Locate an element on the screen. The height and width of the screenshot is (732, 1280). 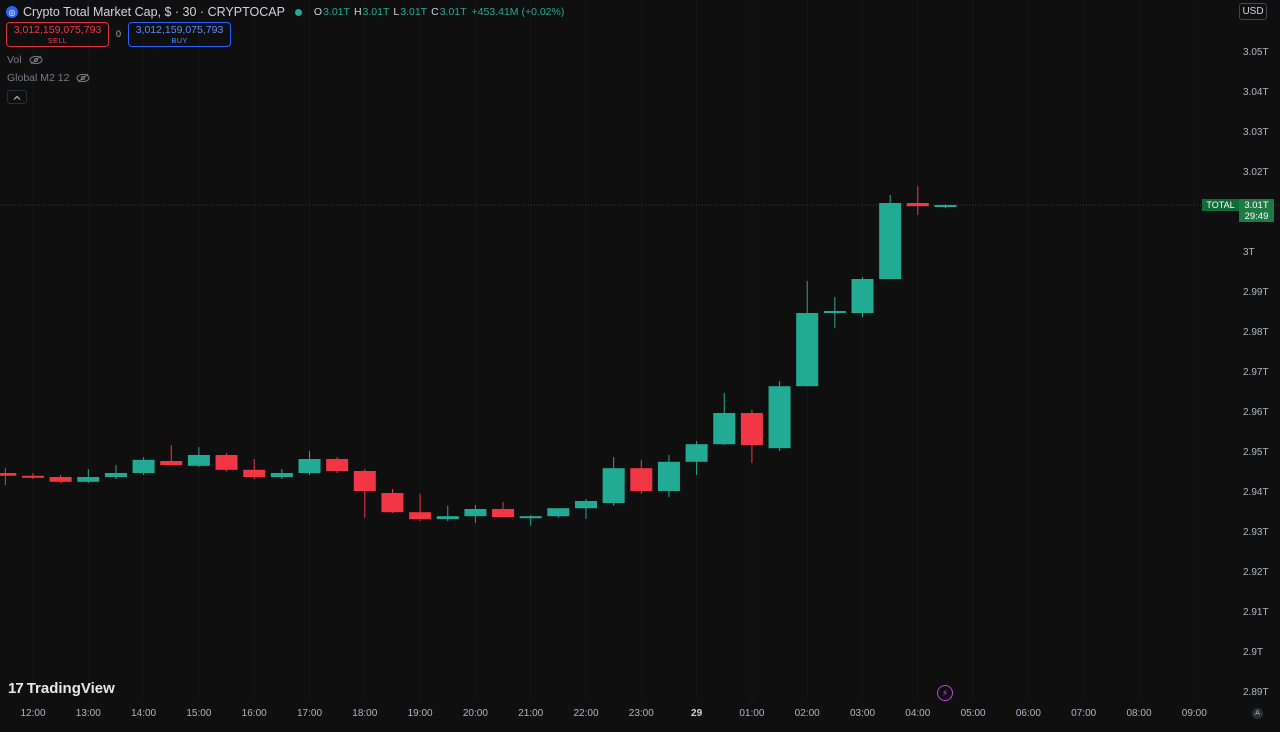
collapse-indicators-button is located at coordinates (17, 97).